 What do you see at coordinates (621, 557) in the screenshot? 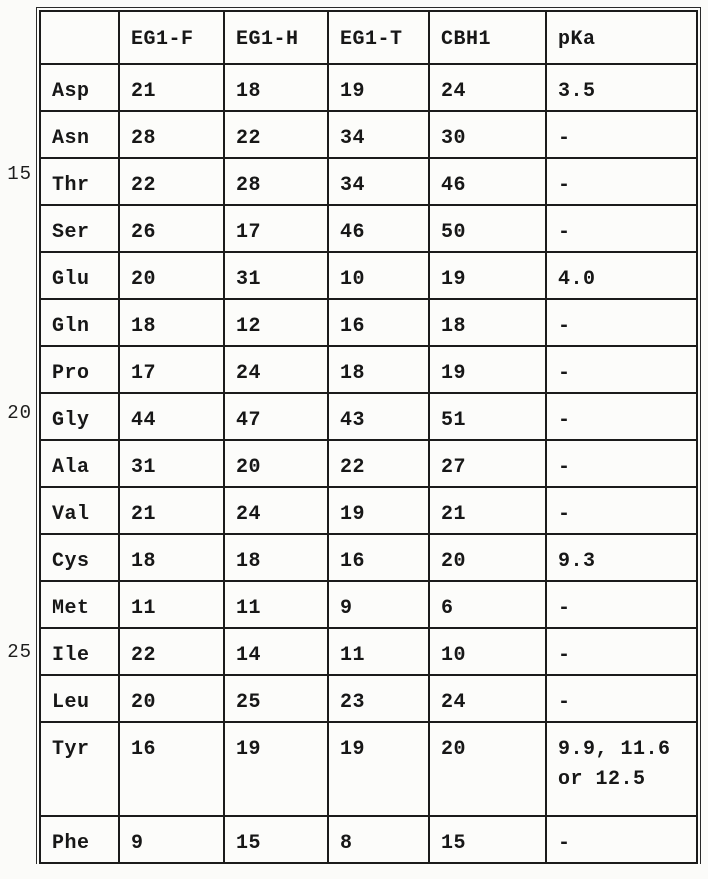
I see `value-cell: 9.3` at bounding box center [621, 557].